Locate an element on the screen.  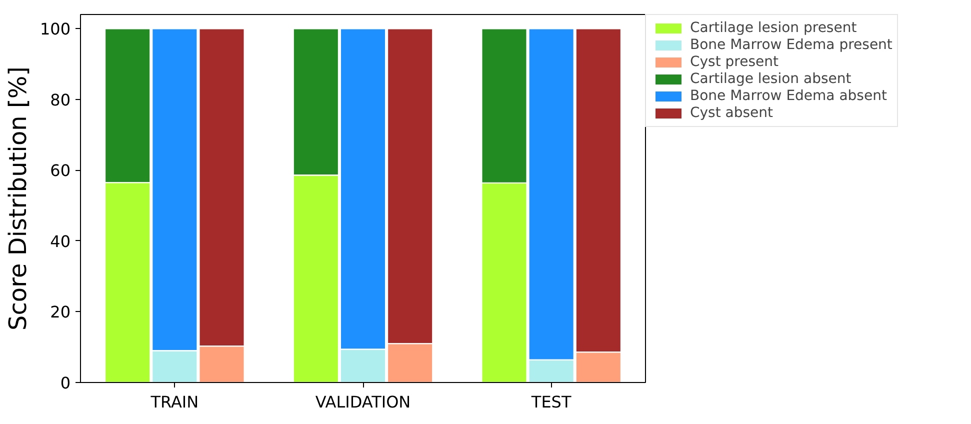
y-axis-title: Score Distribution [%] is located at coordinates (18, 198).